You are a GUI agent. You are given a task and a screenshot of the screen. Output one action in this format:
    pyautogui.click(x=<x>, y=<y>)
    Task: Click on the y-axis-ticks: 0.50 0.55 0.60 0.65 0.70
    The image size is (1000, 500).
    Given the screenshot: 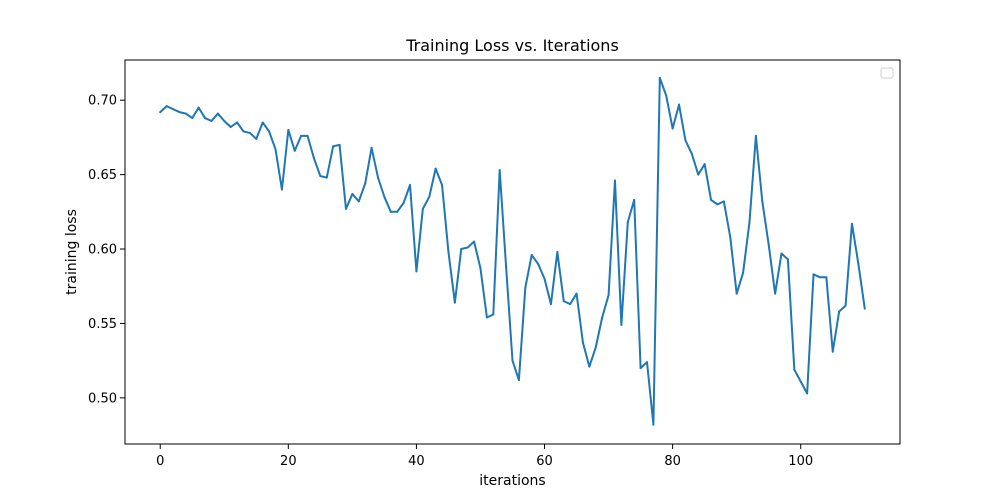 What is the action you would take?
    pyautogui.click(x=106, y=250)
    